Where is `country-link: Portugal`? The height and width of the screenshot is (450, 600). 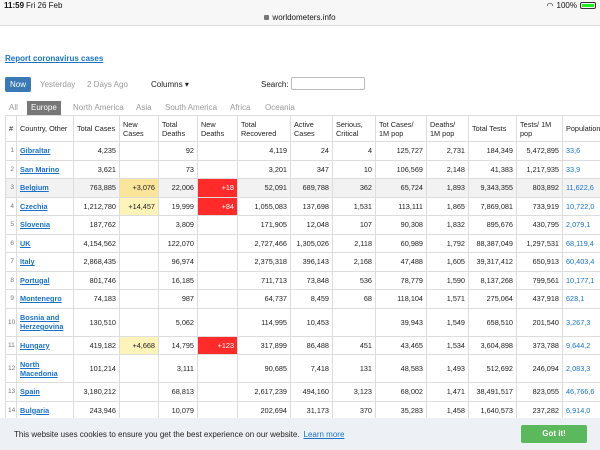
country-link: Portugal is located at coordinates (35, 280).